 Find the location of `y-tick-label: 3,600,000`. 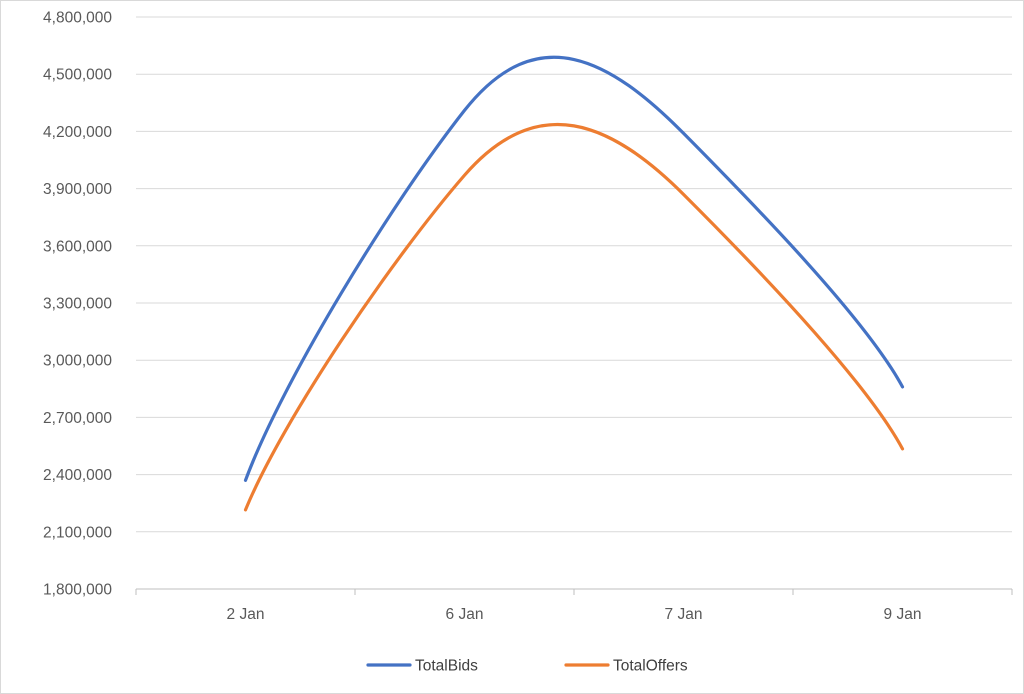

y-tick-label: 3,600,000 is located at coordinates (77, 246).